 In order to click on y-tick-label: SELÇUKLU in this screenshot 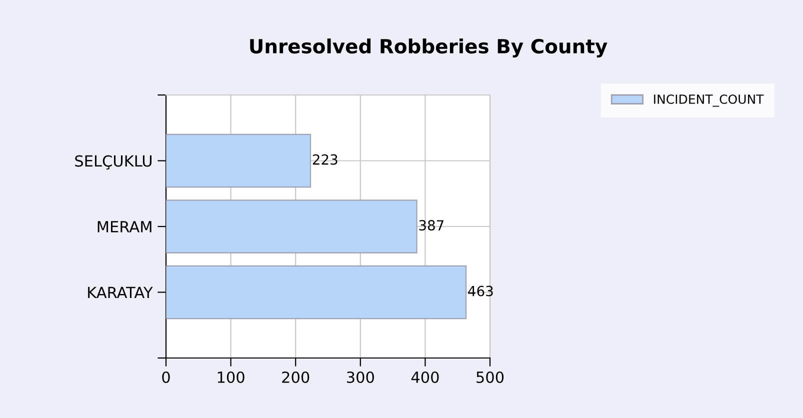, I will do `click(113, 162)`.